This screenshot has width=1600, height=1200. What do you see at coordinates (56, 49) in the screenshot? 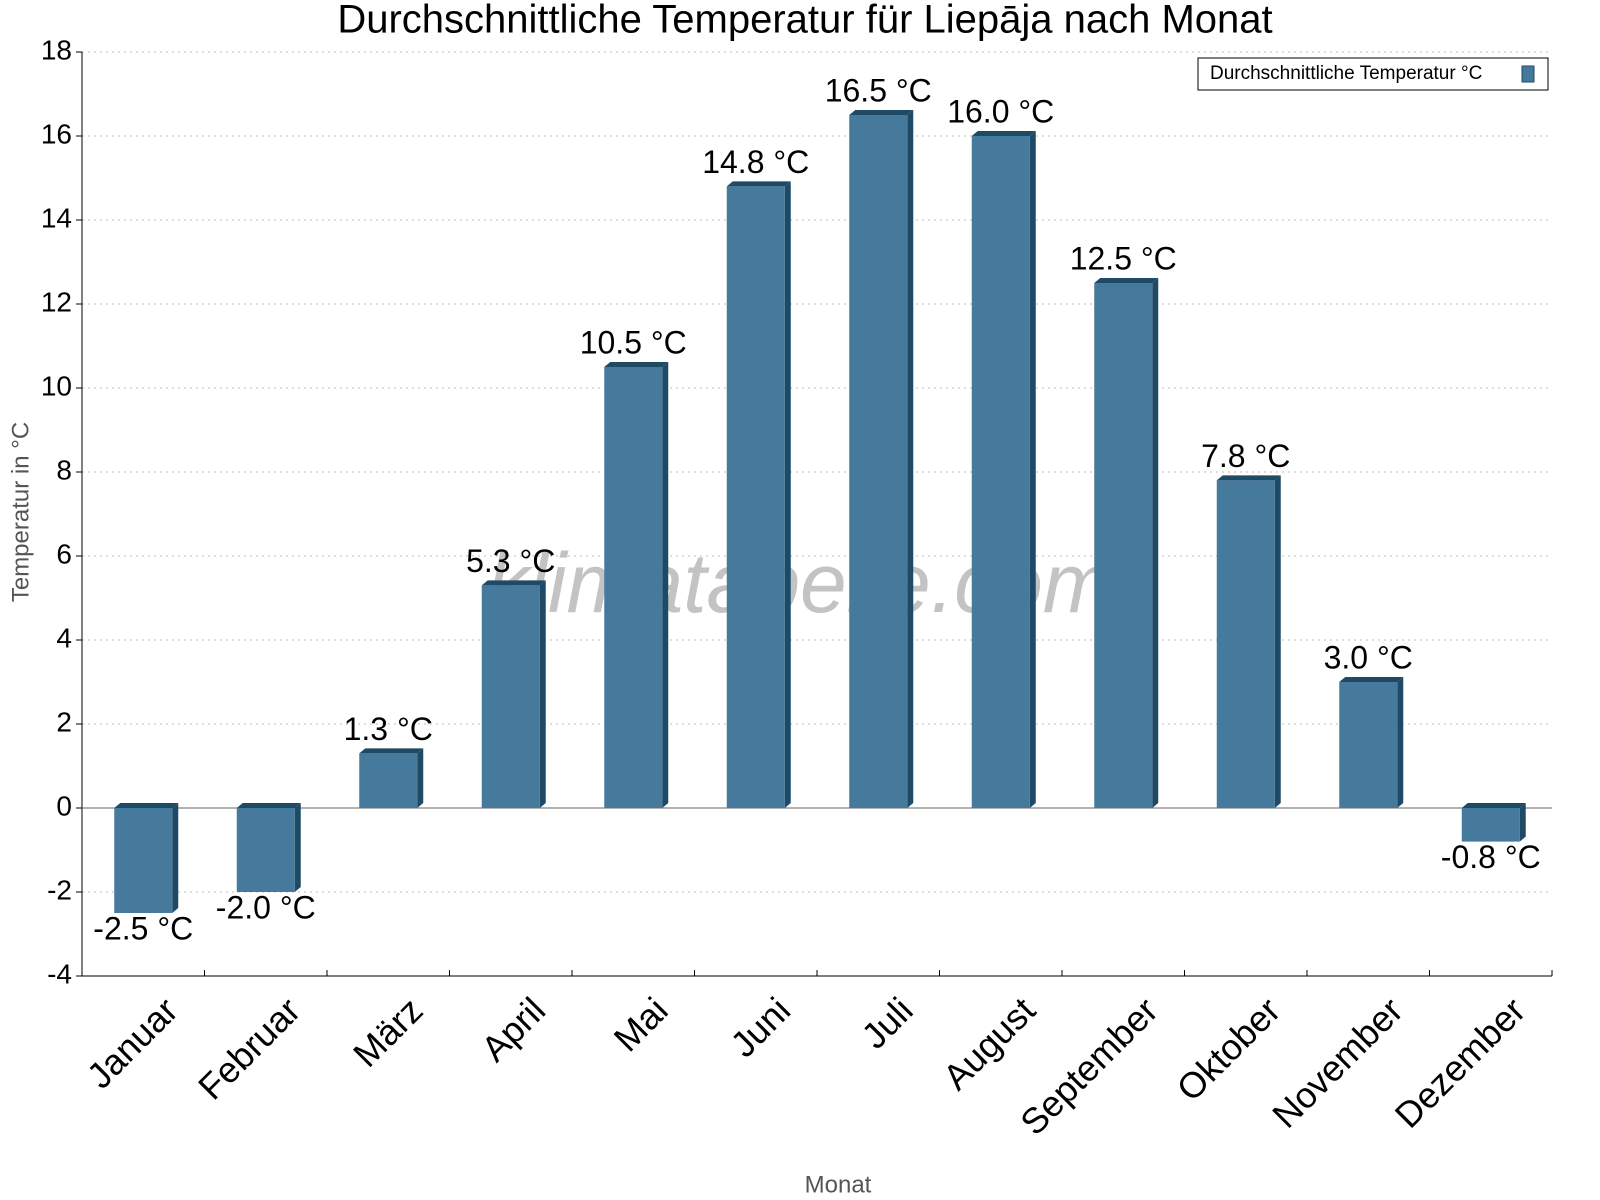
I see `y-tick-label: 18` at bounding box center [56, 49].